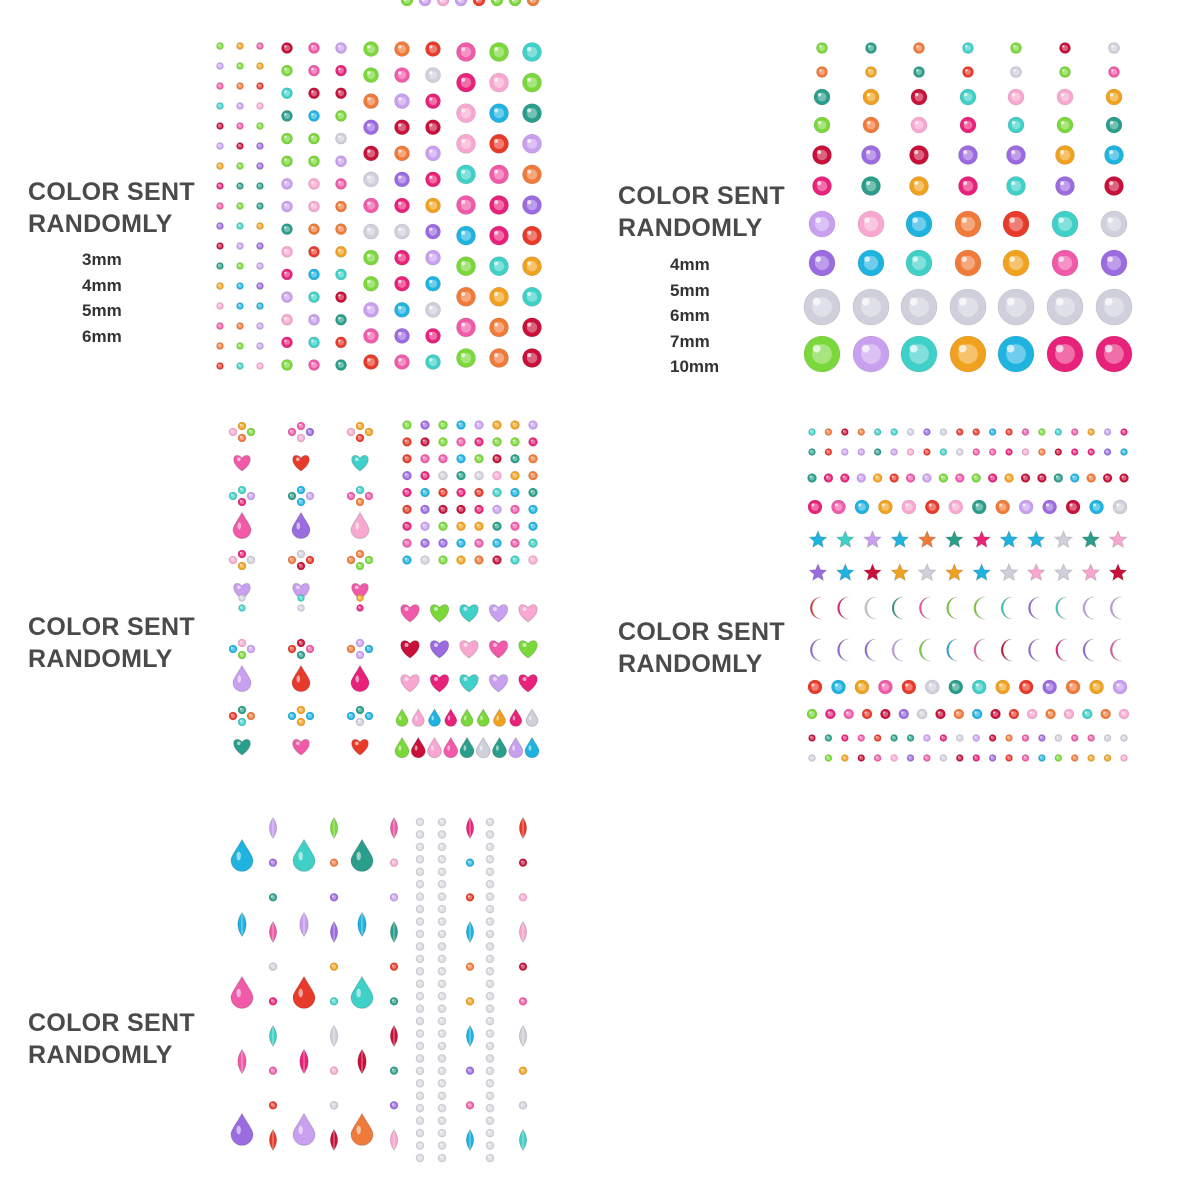  I want to click on label-line: COLOR SENT, so click(701, 632).